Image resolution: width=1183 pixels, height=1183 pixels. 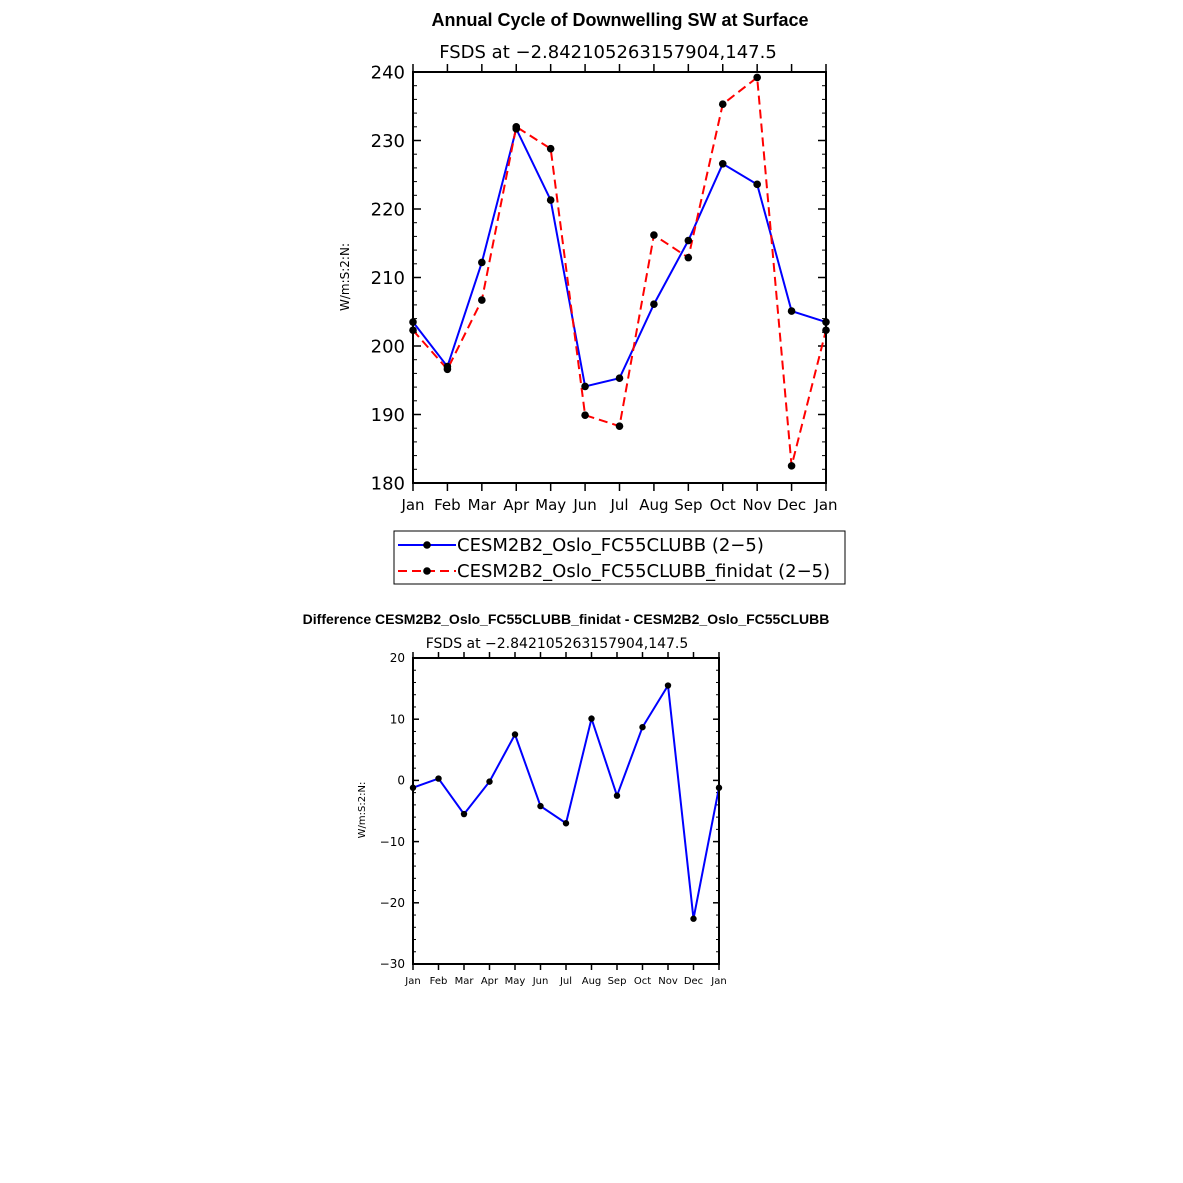 I want to click on diff-y-axis-label: W/m:S:2:N:, so click(x=362, y=810).